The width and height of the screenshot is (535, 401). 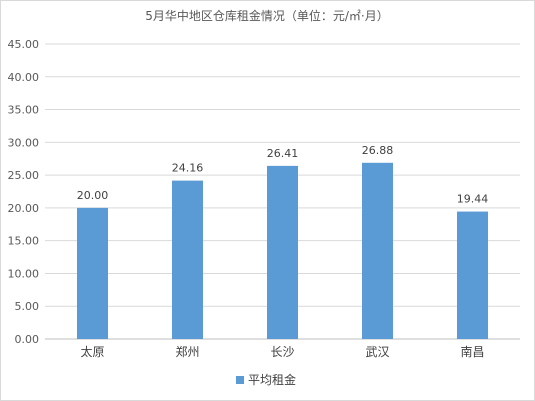 What do you see at coordinates (93, 195) in the screenshot?
I see `data-label: 20.00` at bounding box center [93, 195].